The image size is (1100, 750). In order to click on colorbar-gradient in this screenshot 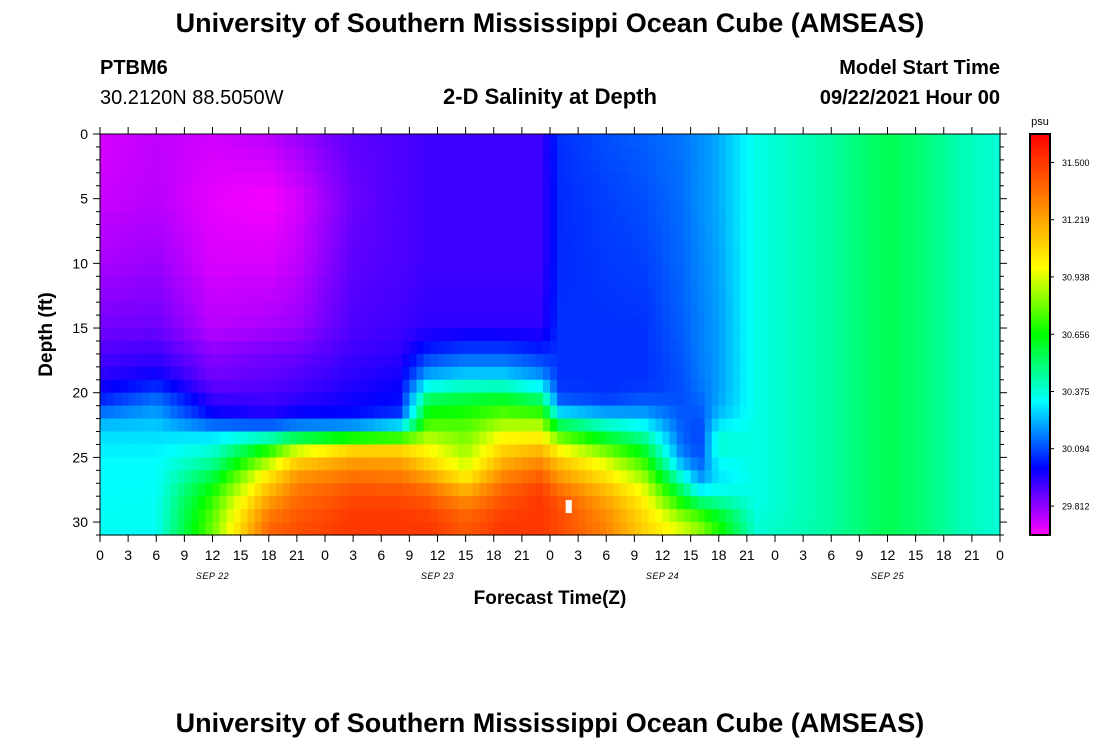, I will do `click(1040, 334)`.